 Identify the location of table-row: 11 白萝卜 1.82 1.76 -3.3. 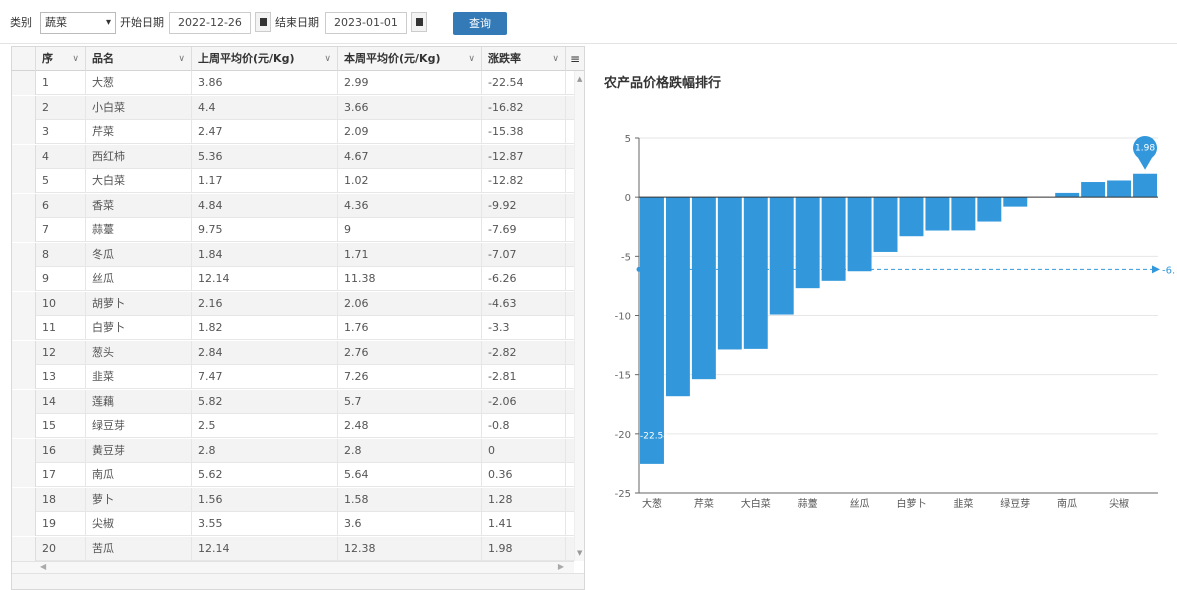
(293, 328).